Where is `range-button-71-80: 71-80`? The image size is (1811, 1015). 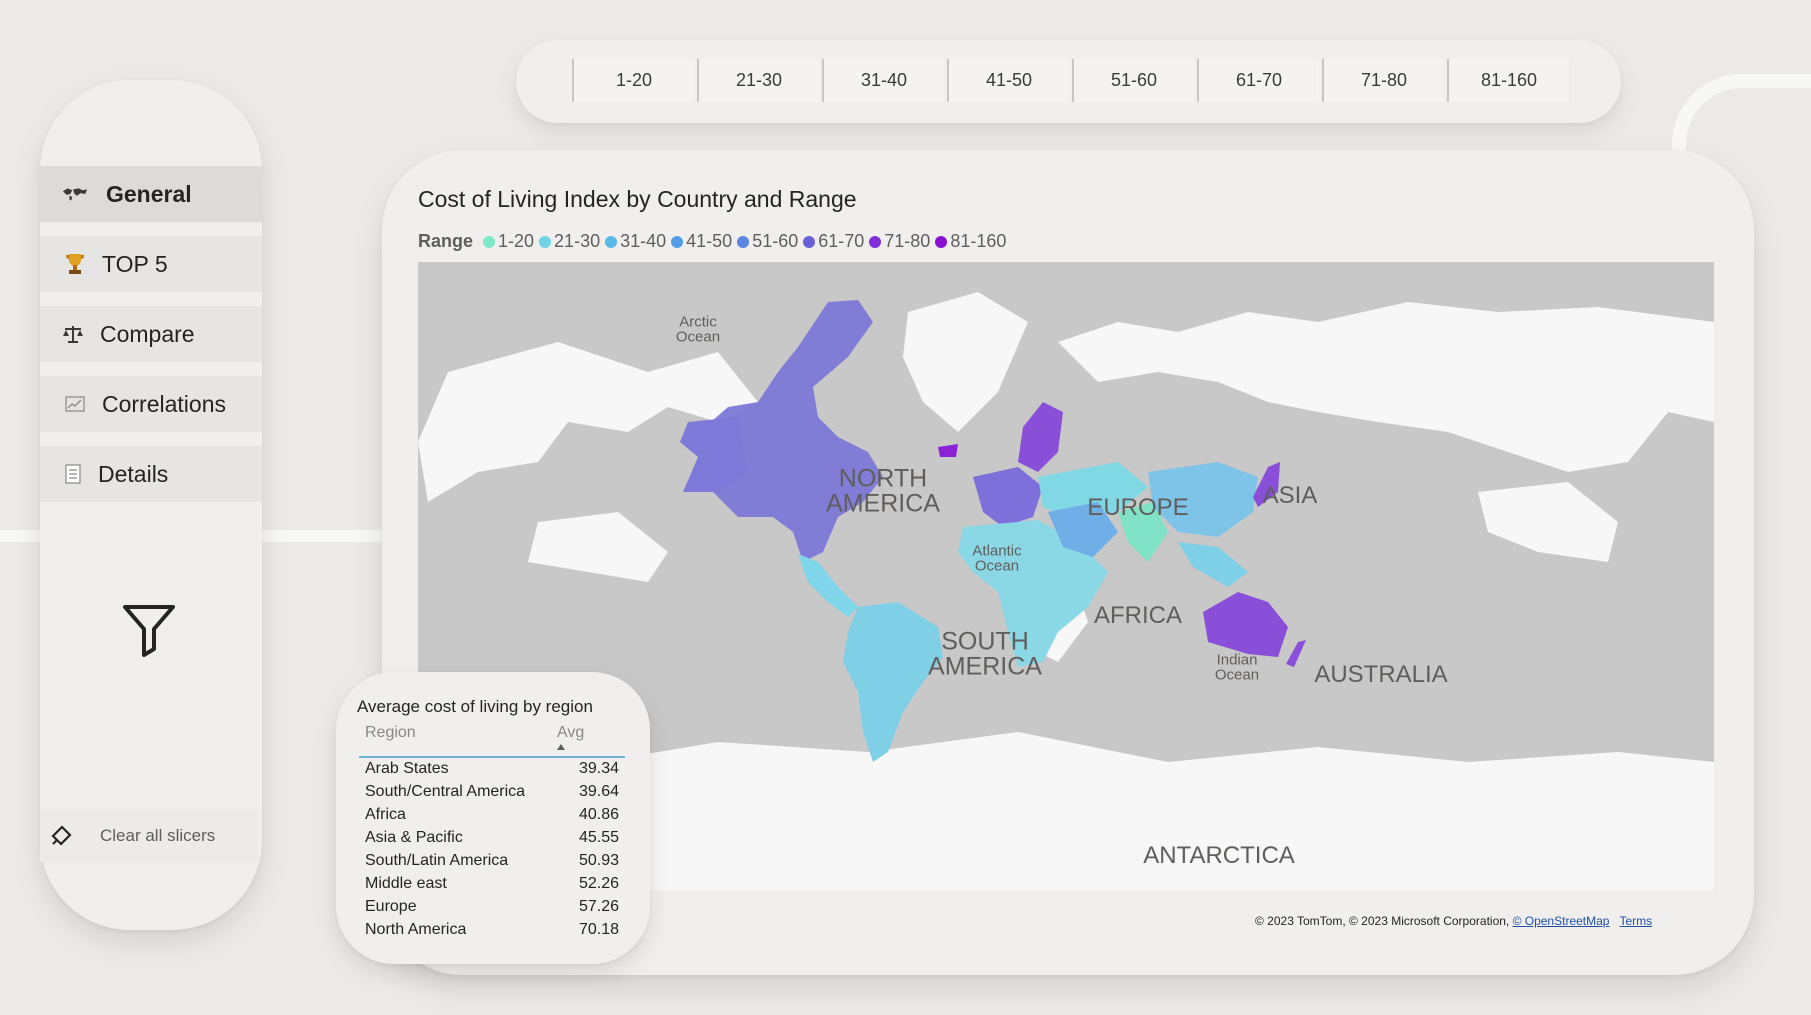
range-button-71-80: 71-80 is located at coordinates (1383, 80).